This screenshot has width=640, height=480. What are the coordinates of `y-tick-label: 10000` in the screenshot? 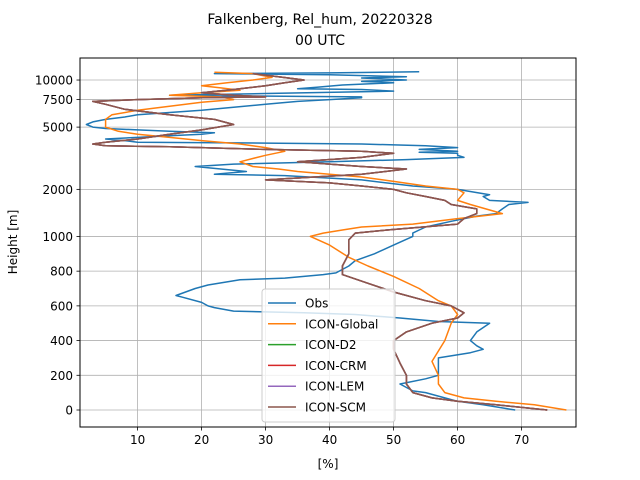 It's located at (54, 81).